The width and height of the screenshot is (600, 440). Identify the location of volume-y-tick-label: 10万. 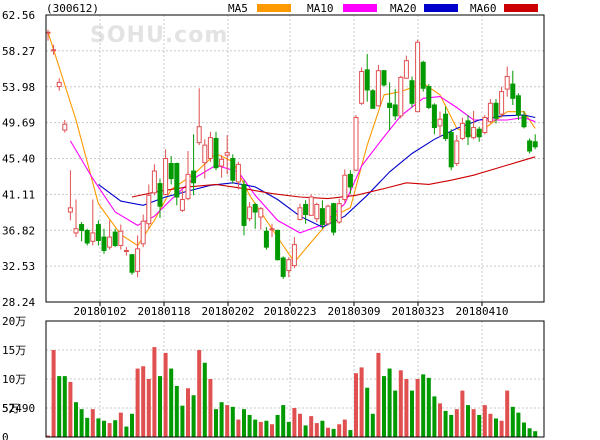
(14, 379).